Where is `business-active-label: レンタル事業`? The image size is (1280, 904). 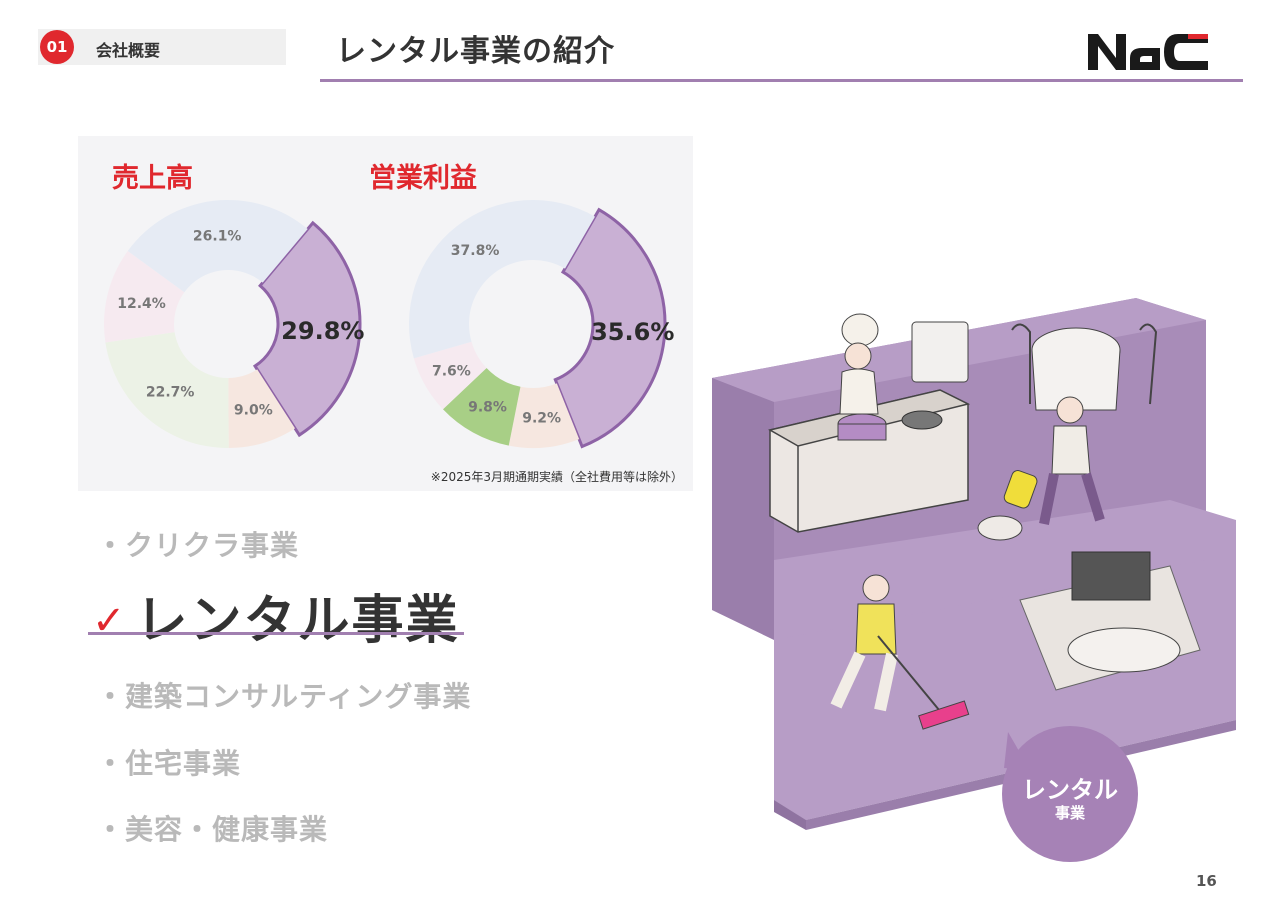 business-active-label: レンタル事業 is located at coordinates (297, 621).